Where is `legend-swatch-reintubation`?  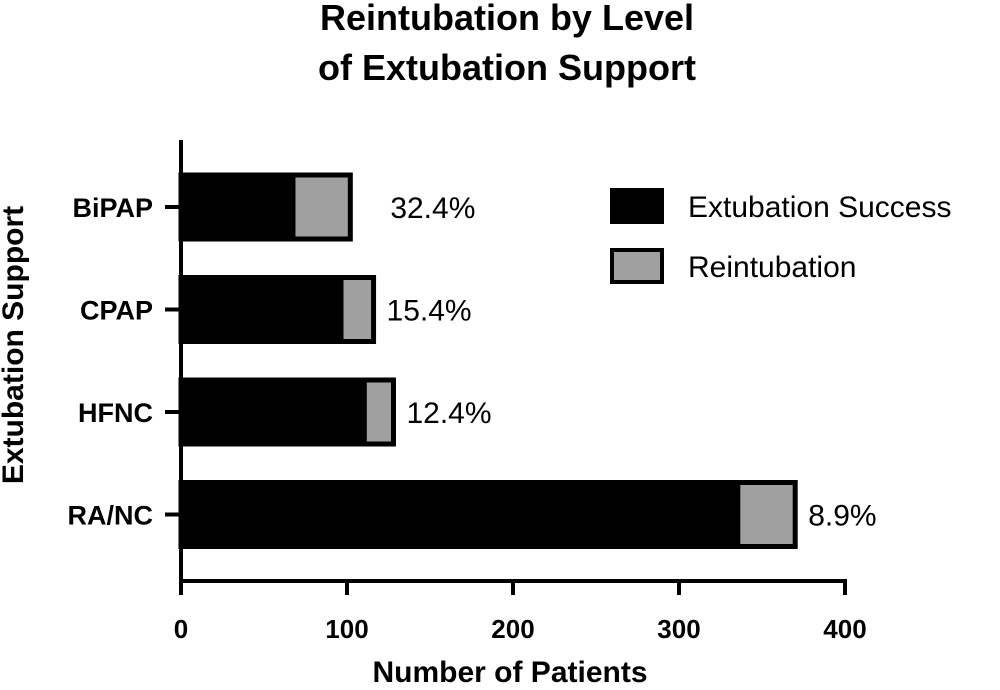
legend-swatch-reintubation is located at coordinates (637, 266).